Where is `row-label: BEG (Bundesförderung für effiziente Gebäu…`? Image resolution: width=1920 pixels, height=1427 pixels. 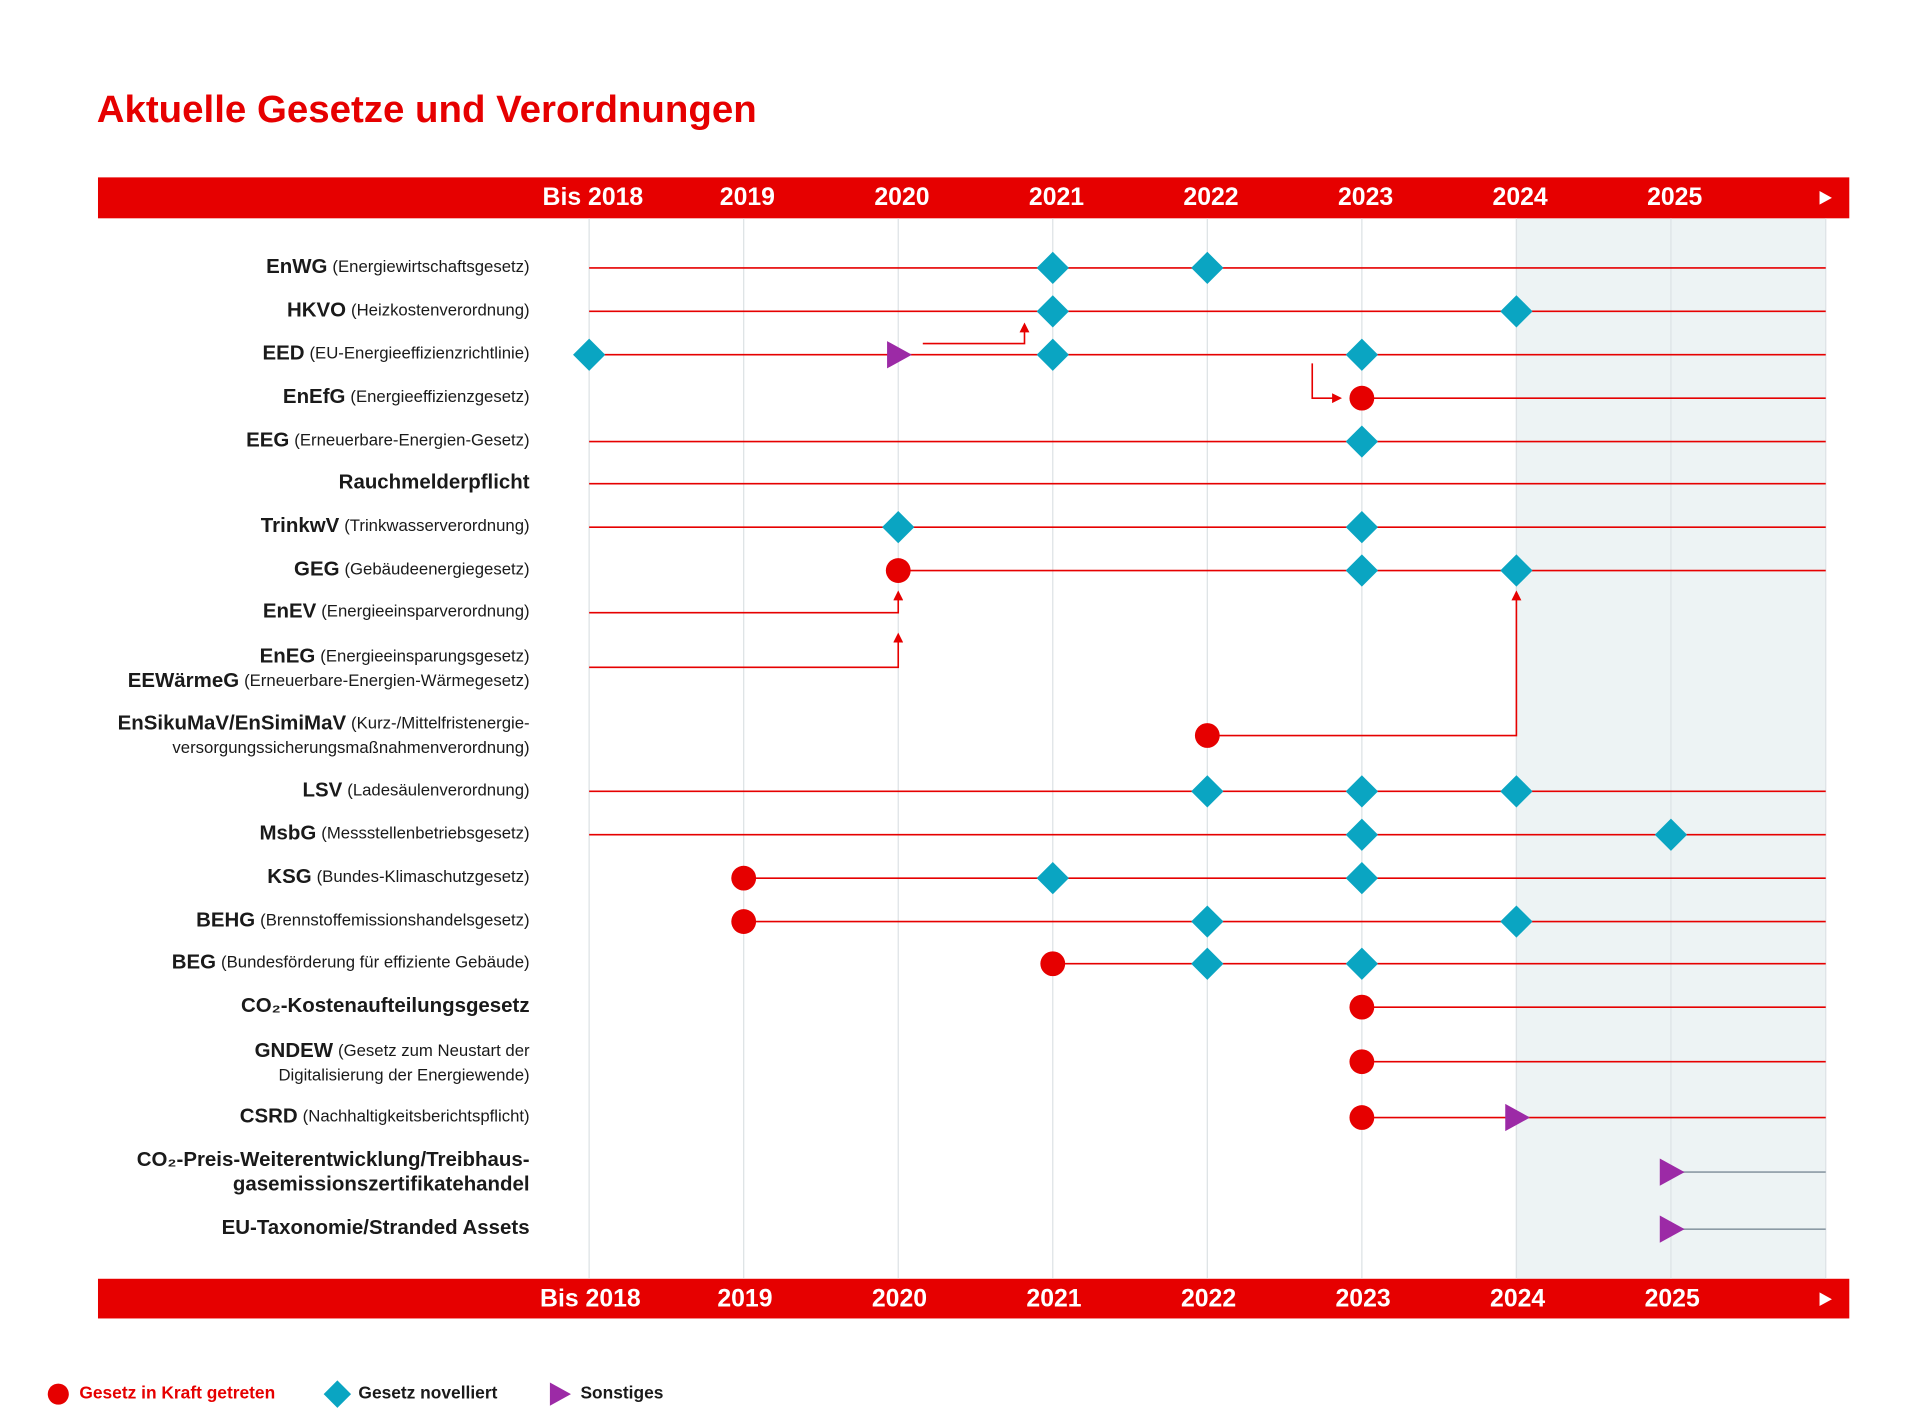 row-label: BEG (Bundesförderung für effiziente Gebäu… is located at coordinates (351, 962).